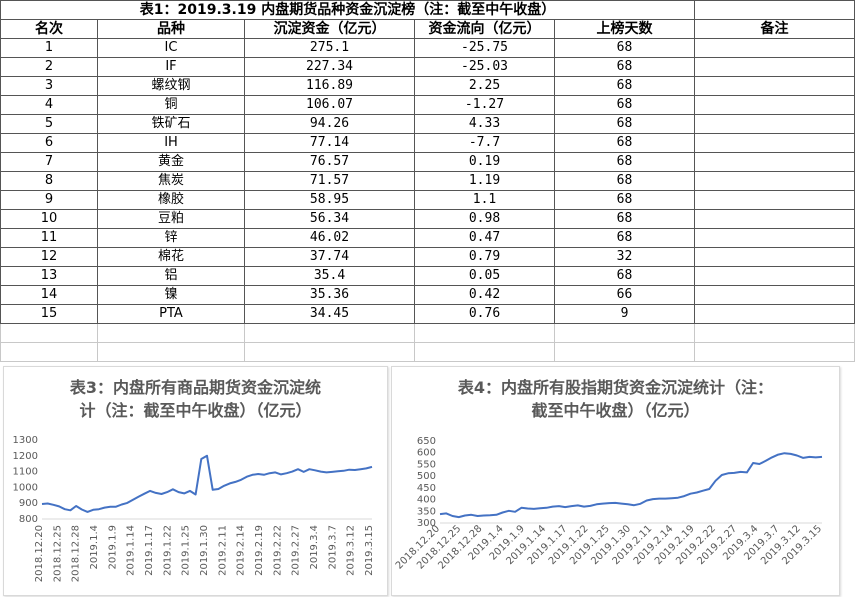 The image size is (855, 597). Describe the element at coordinates (329, 238) in the screenshot. I see `table-cell: 46.02` at that location.